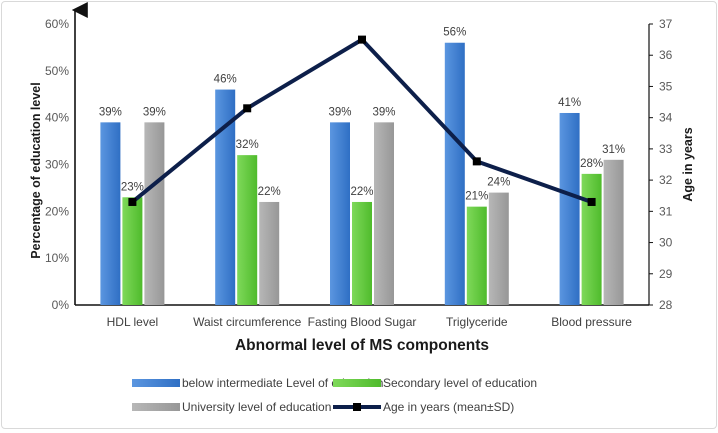 The image size is (718, 433). Describe the element at coordinates (36, 170) in the screenshot. I see `y-axis-title: Percentage of education level` at that location.